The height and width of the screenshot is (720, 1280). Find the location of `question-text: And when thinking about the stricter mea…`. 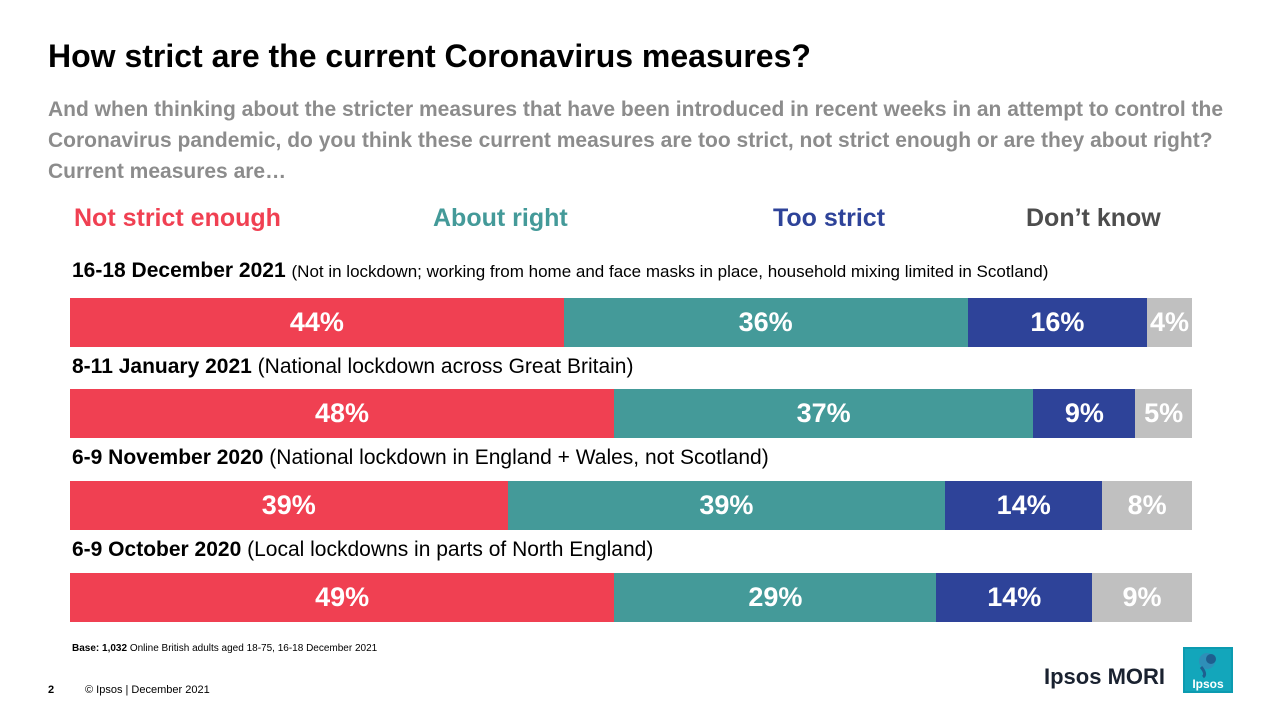

question-text: And when thinking about the stricter mea… is located at coordinates (636, 140).